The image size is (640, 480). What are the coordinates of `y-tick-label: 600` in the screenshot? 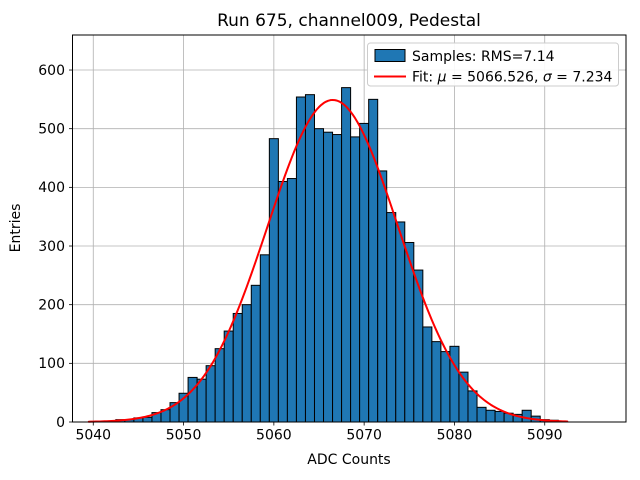 It's located at (51, 71).